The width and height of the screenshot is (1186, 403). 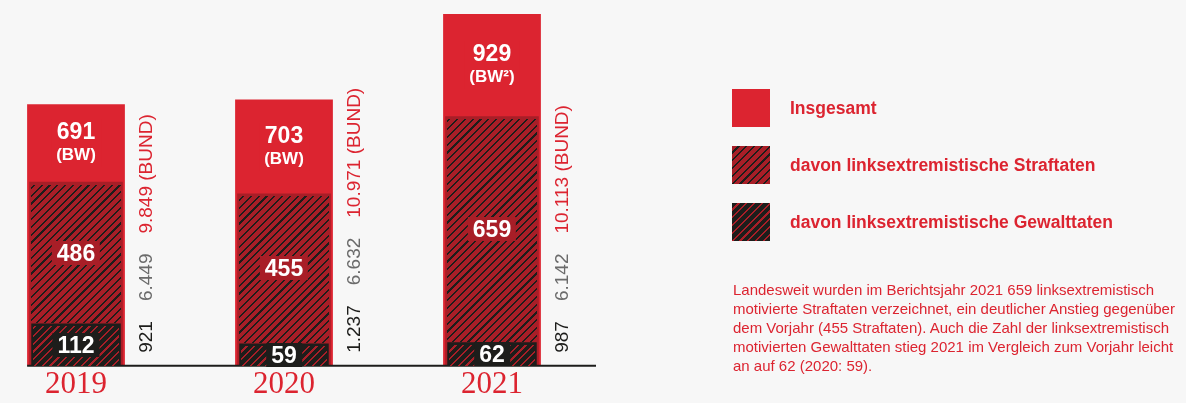 What do you see at coordinates (284, 268) in the screenshot?
I see `data-label: 455` at bounding box center [284, 268].